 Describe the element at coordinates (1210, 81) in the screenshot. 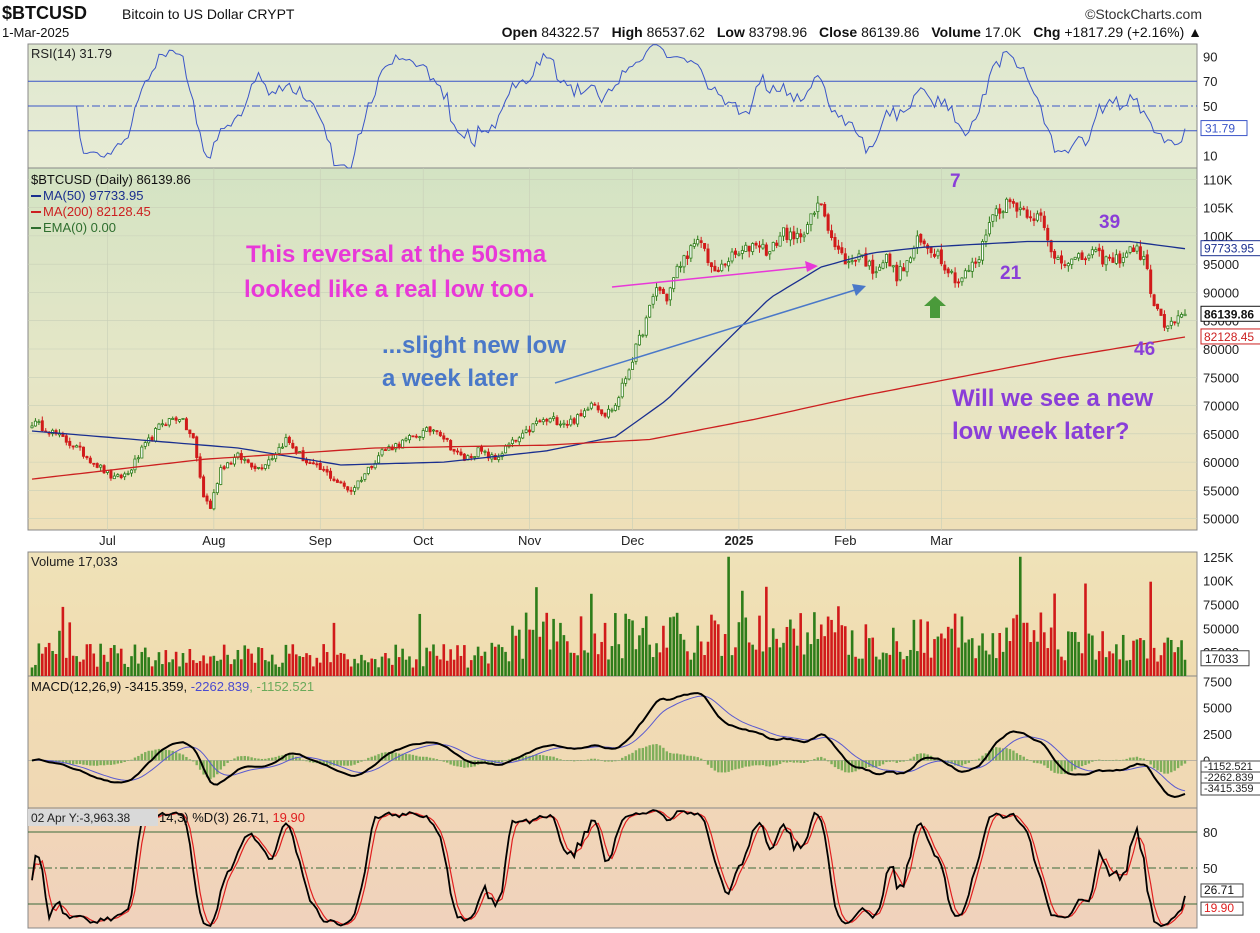

I see `rsi-tick-label: 70` at that location.